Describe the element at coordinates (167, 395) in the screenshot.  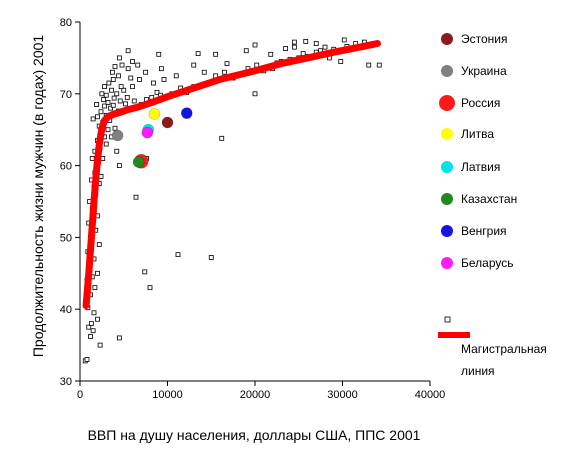
I see `x-tick-label: 10000` at that location.